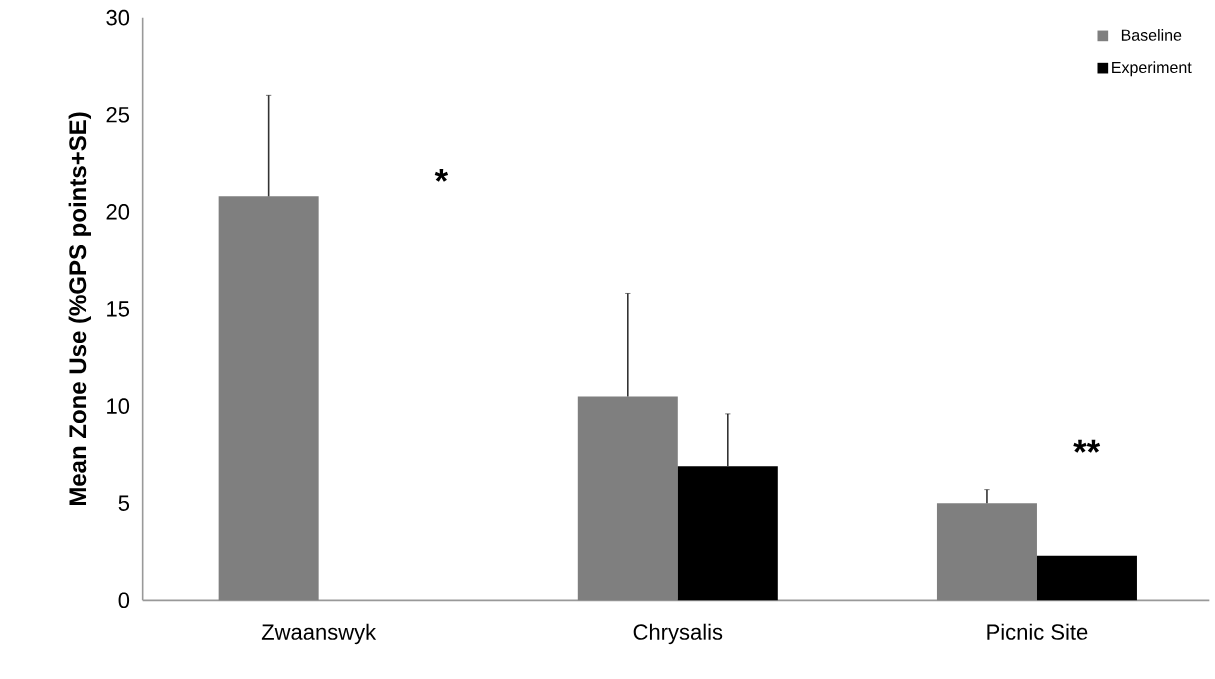  What do you see at coordinates (1152, 69) in the screenshot?
I see `legend-label: Experiment` at bounding box center [1152, 69].